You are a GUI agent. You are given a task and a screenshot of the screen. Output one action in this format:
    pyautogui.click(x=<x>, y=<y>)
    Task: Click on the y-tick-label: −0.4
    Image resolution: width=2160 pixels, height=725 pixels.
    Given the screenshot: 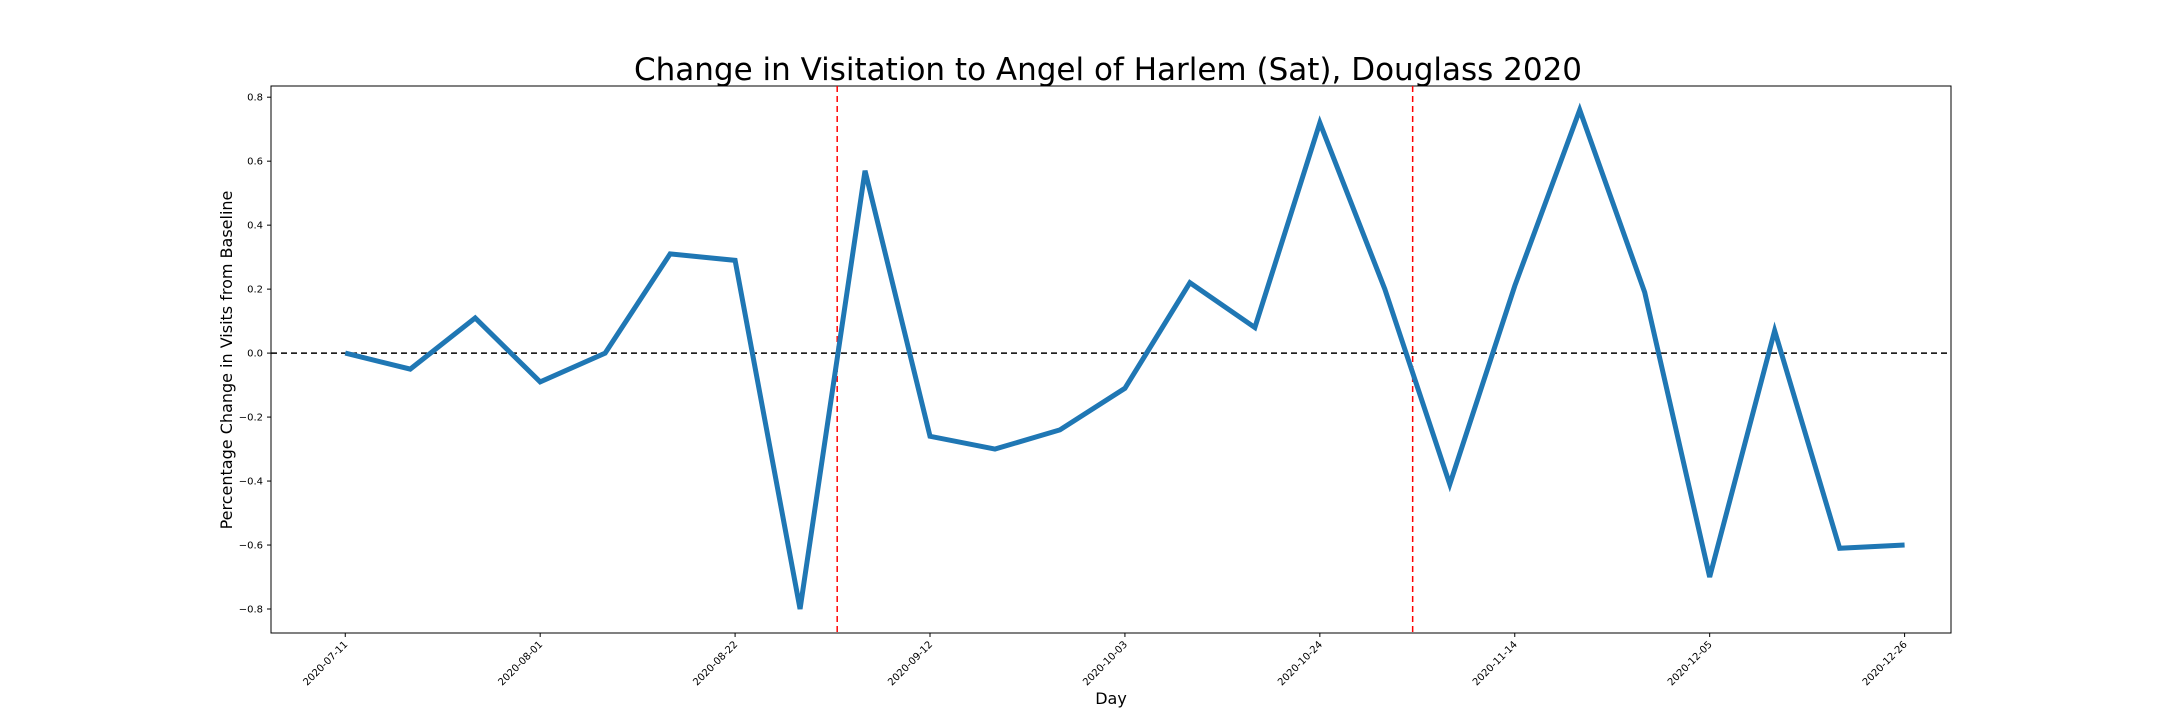 What is the action you would take?
    pyautogui.click(x=251, y=482)
    